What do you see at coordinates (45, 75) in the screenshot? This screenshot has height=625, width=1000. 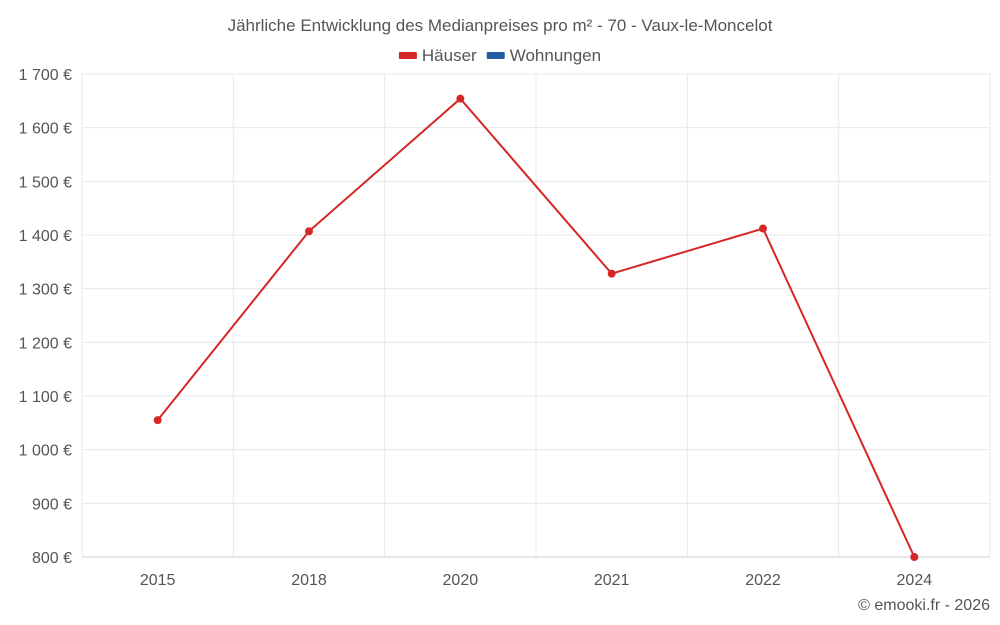 I see `y-tick-label: 1 700 €` at bounding box center [45, 75].